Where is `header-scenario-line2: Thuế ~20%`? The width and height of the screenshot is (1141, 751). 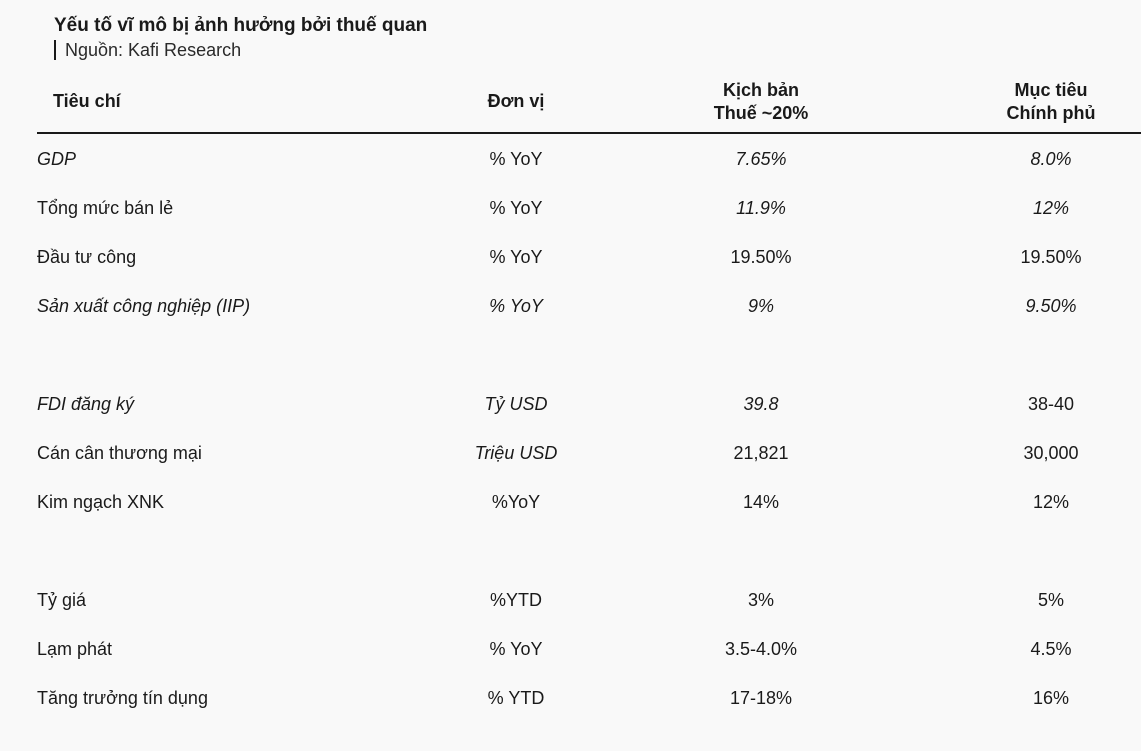
header-scenario-line2: Thuế ~20% is located at coordinates (761, 113).